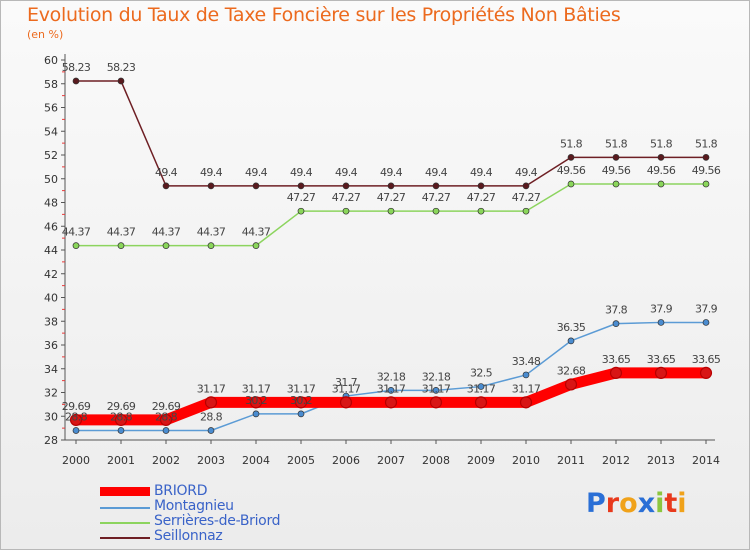 The width and height of the screenshot is (750, 550). I want to click on y-tick-label: 42, so click(51, 274).